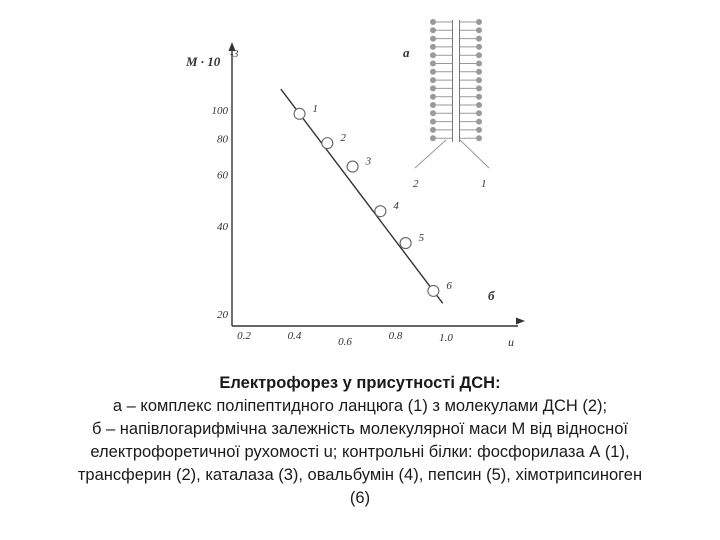  Describe the element at coordinates (406, 52) in the screenshot. I see `panel-label-a: а` at that location.